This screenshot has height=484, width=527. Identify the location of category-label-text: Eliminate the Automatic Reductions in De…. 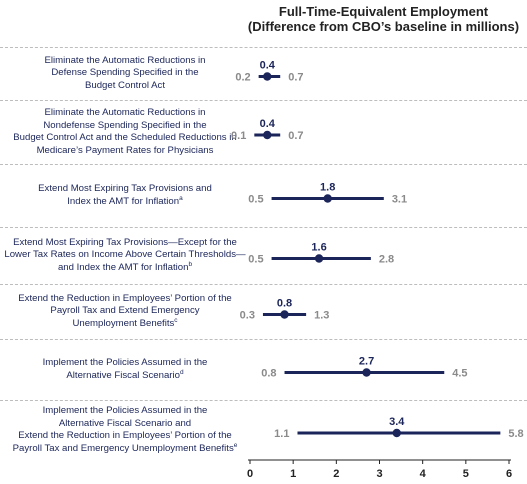
(125, 72).